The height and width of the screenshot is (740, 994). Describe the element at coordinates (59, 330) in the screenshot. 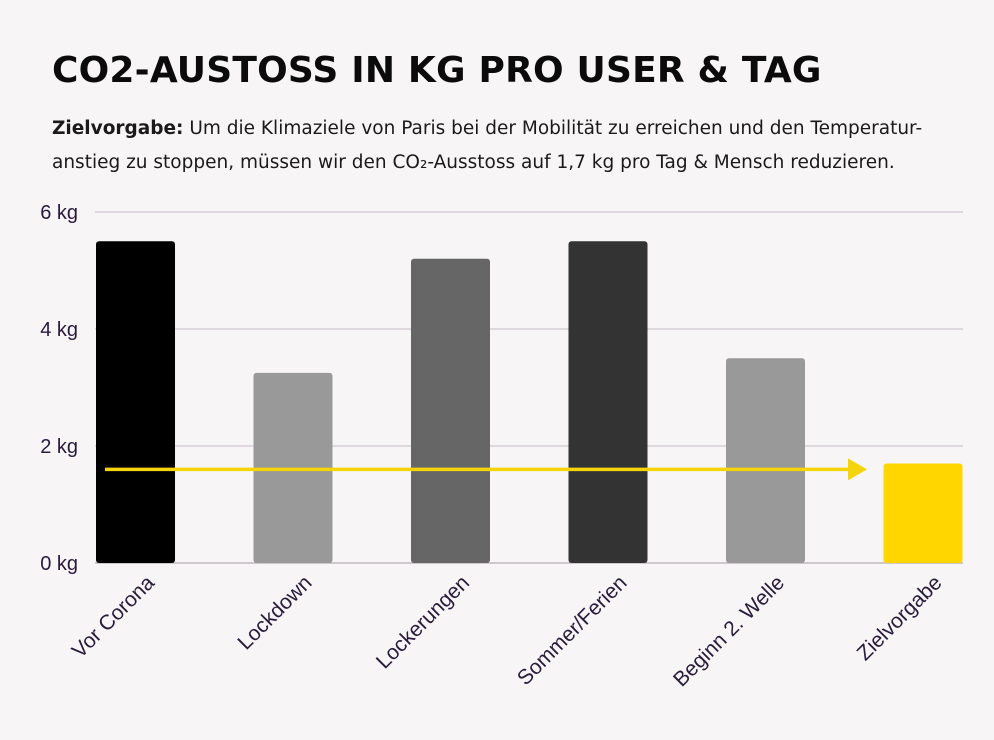

I see `y-tick-label: 4 kg` at that location.